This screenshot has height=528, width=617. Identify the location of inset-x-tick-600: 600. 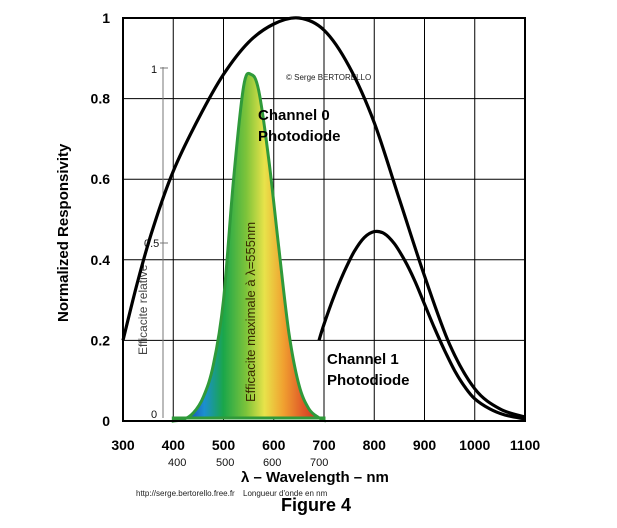
(272, 463).